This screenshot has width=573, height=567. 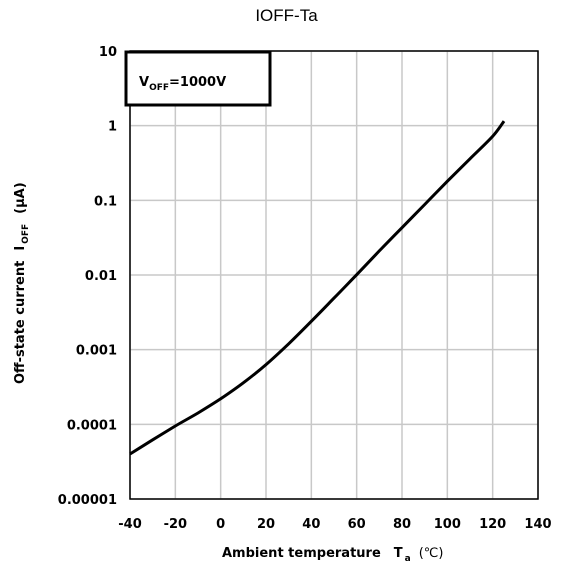 What do you see at coordinates (220, 524) in the screenshot?
I see `x-tick-label: 0` at bounding box center [220, 524].